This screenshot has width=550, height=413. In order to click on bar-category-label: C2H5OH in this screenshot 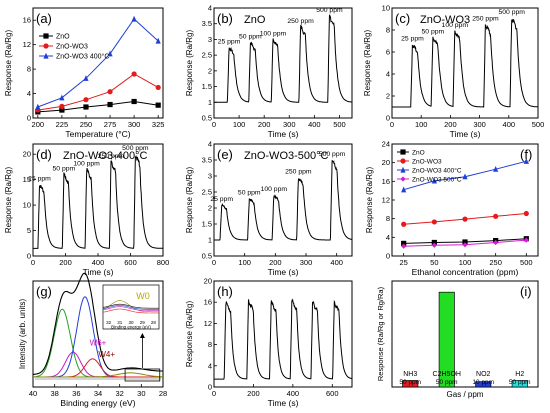, I will do `click(447, 374)`.